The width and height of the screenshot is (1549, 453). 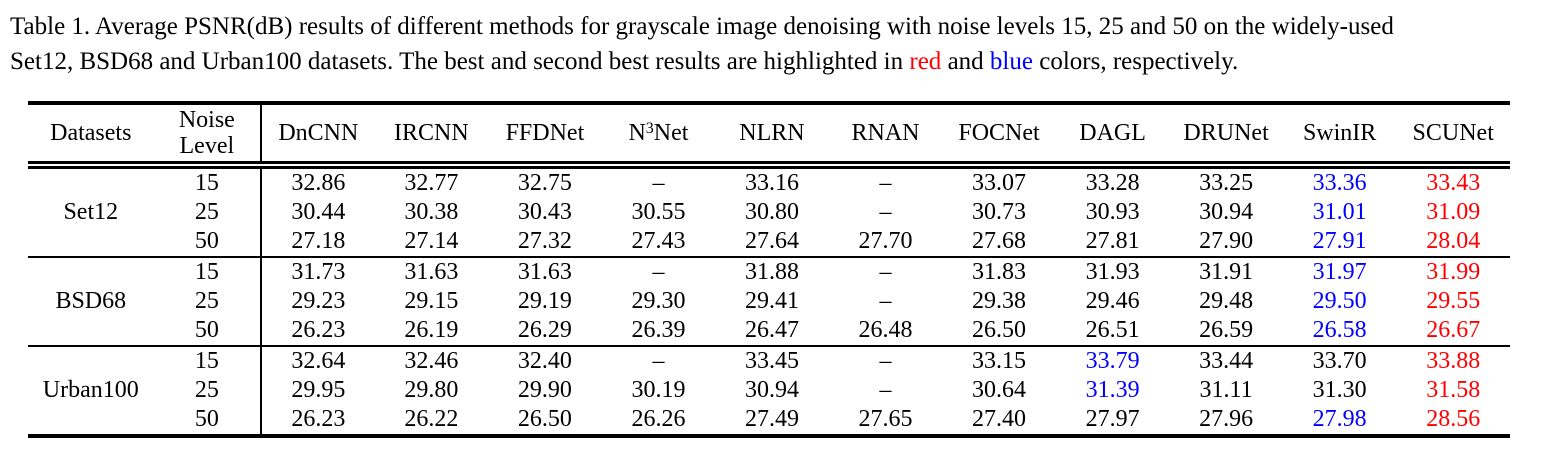 I want to click on psnr-cell: 33.45, so click(x=771, y=361).